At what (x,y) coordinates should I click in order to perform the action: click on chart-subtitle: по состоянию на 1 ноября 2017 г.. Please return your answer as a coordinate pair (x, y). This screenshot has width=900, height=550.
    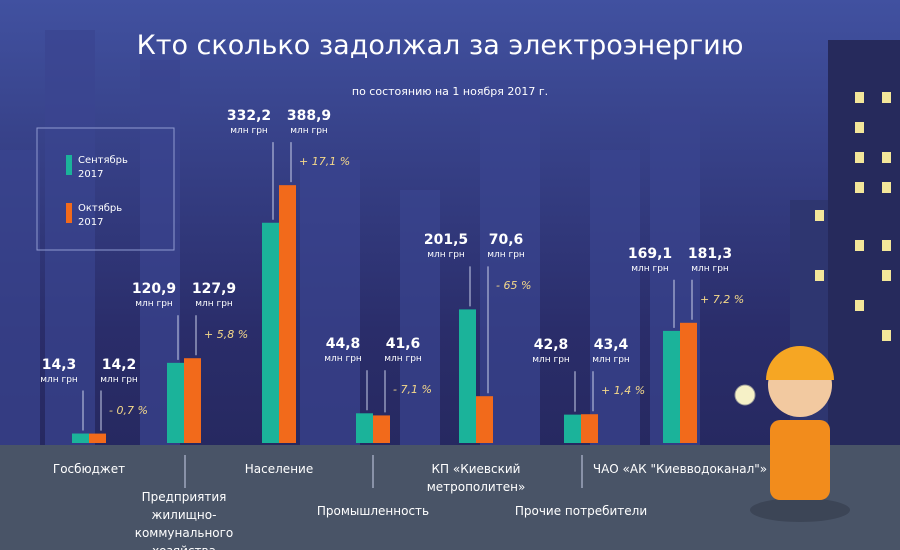
    Looking at the image, I should click on (450, 91).